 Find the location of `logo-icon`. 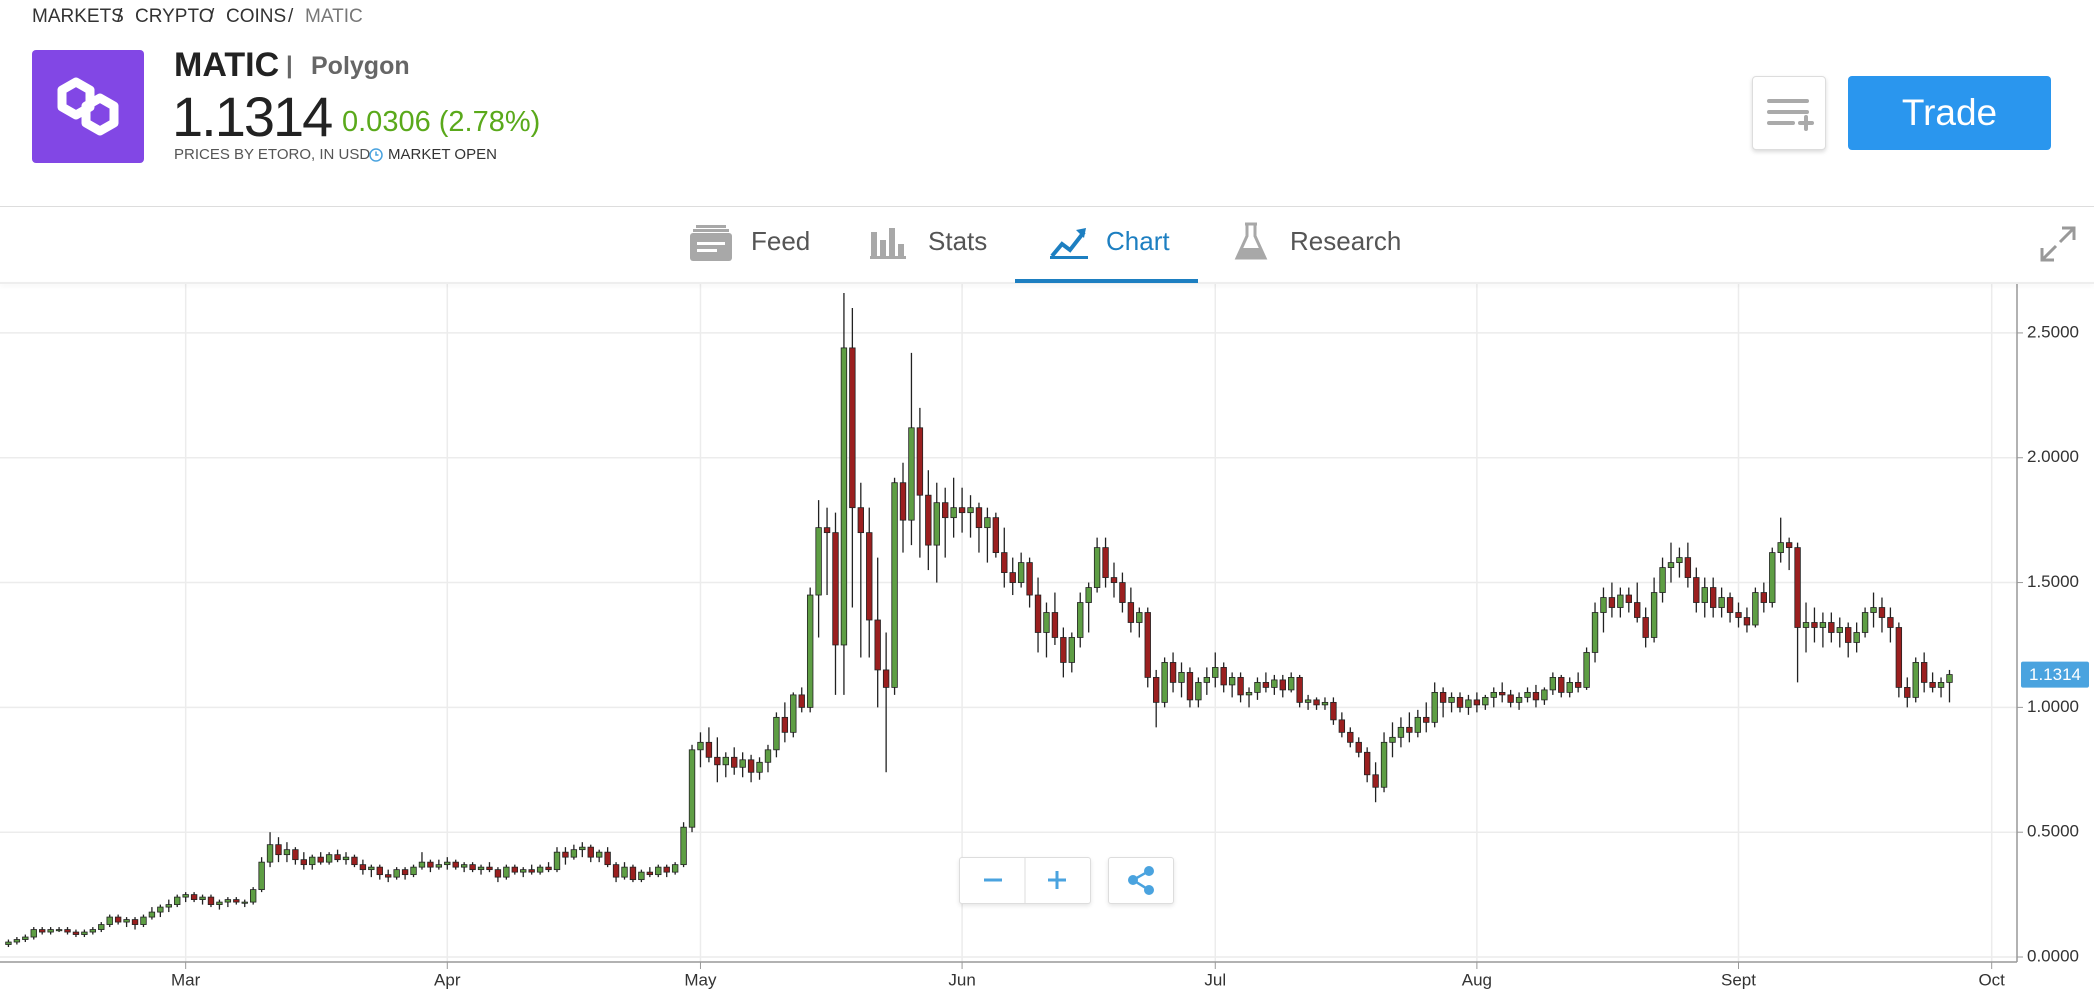

logo-icon is located at coordinates (88, 106).